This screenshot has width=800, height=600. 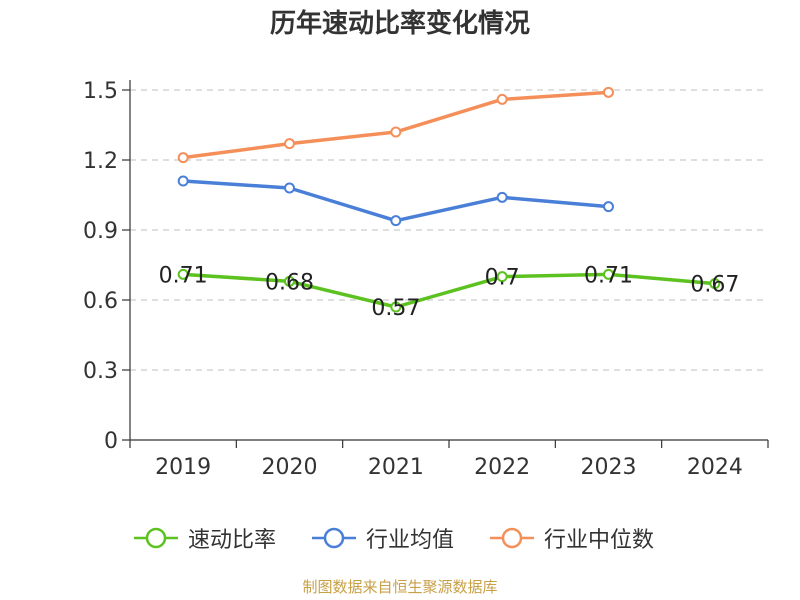 What do you see at coordinates (100, 301) in the screenshot?
I see `y-tick-label: 0.6` at bounding box center [100, 301].